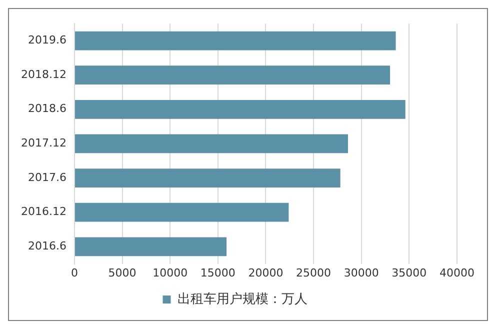 The image size is (496, 329). What do you see at coordinates (47, 40) in the screenshot?
I see `y-tick-label: 2019.6` at bounding box center [47, 40].